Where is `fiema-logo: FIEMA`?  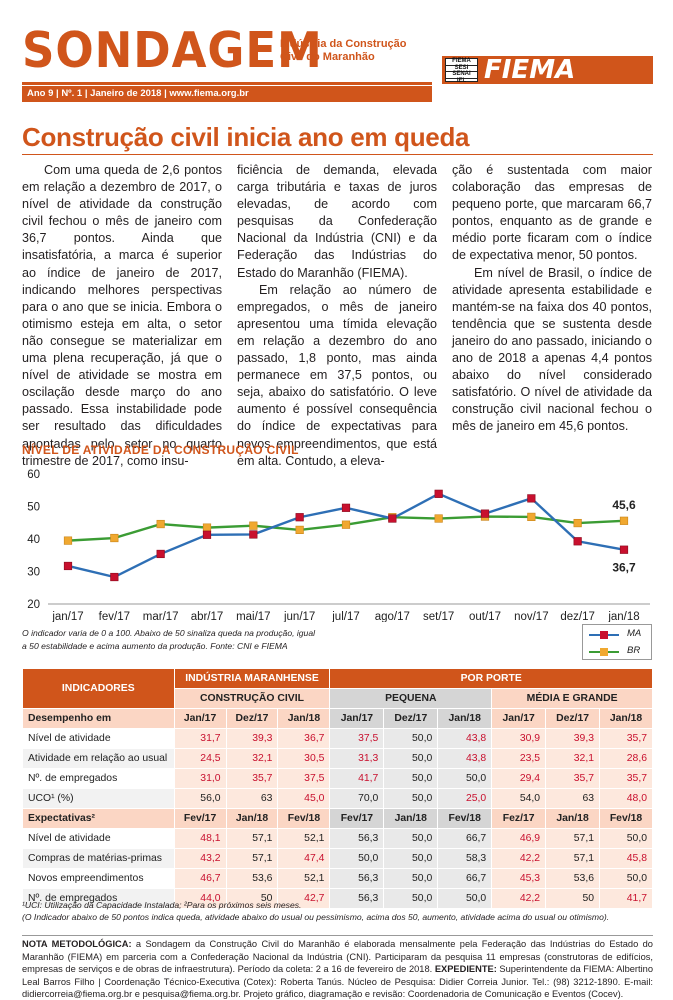 fiema-logo: FIEMA is located at coordinates (530, 70).